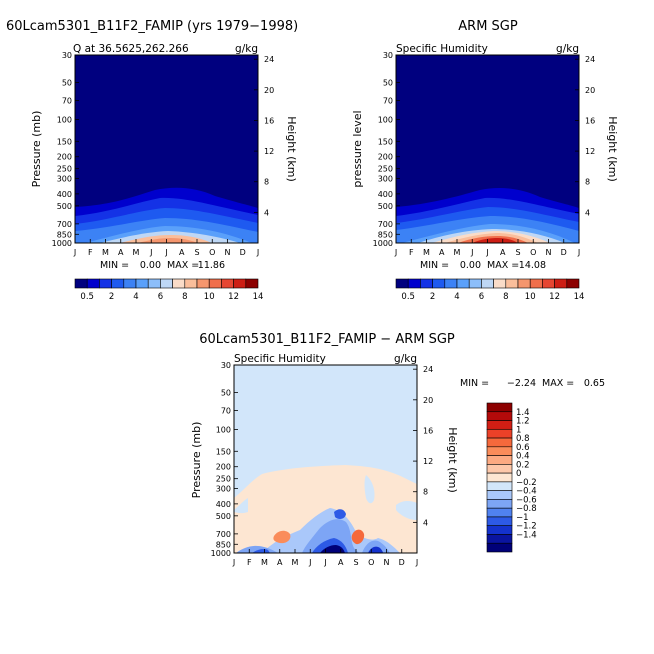  What do you see at coordinates (383, 243) in the screenshot?
I see `pressure-tick-label: 1000` at bounding box center [383, 243].